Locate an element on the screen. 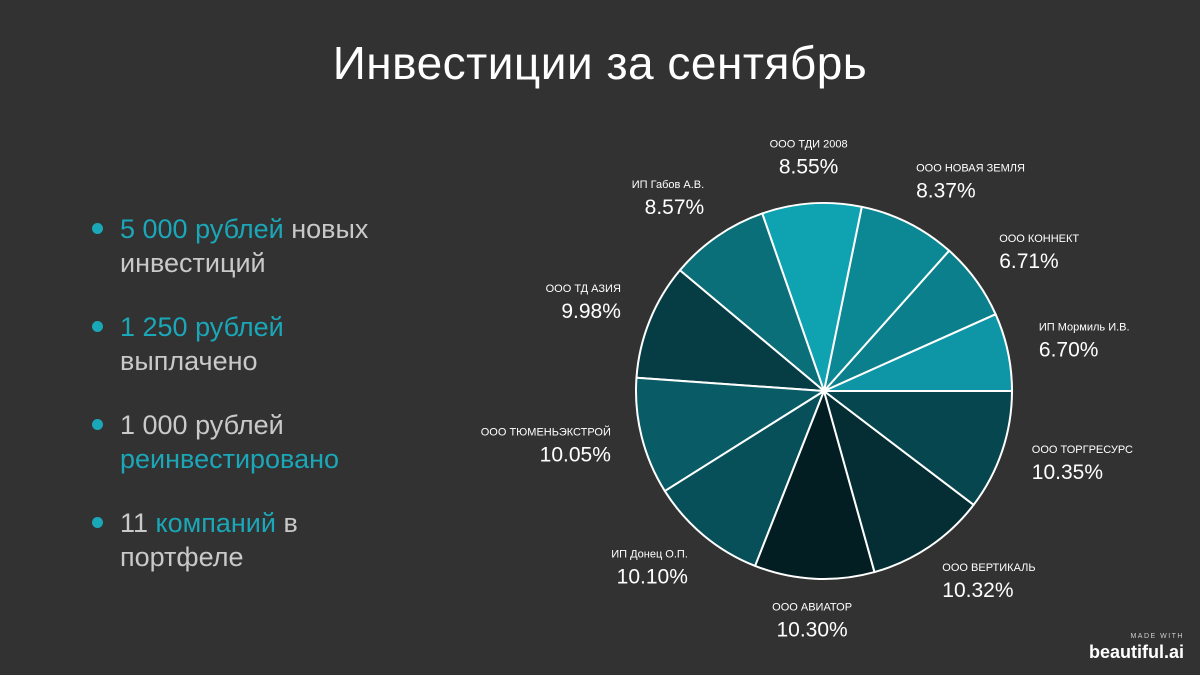 The width and height of the screenshot is (1200, 675). bullet-item: 1 250 рублей выплачено is located at coordinates (257, 344).